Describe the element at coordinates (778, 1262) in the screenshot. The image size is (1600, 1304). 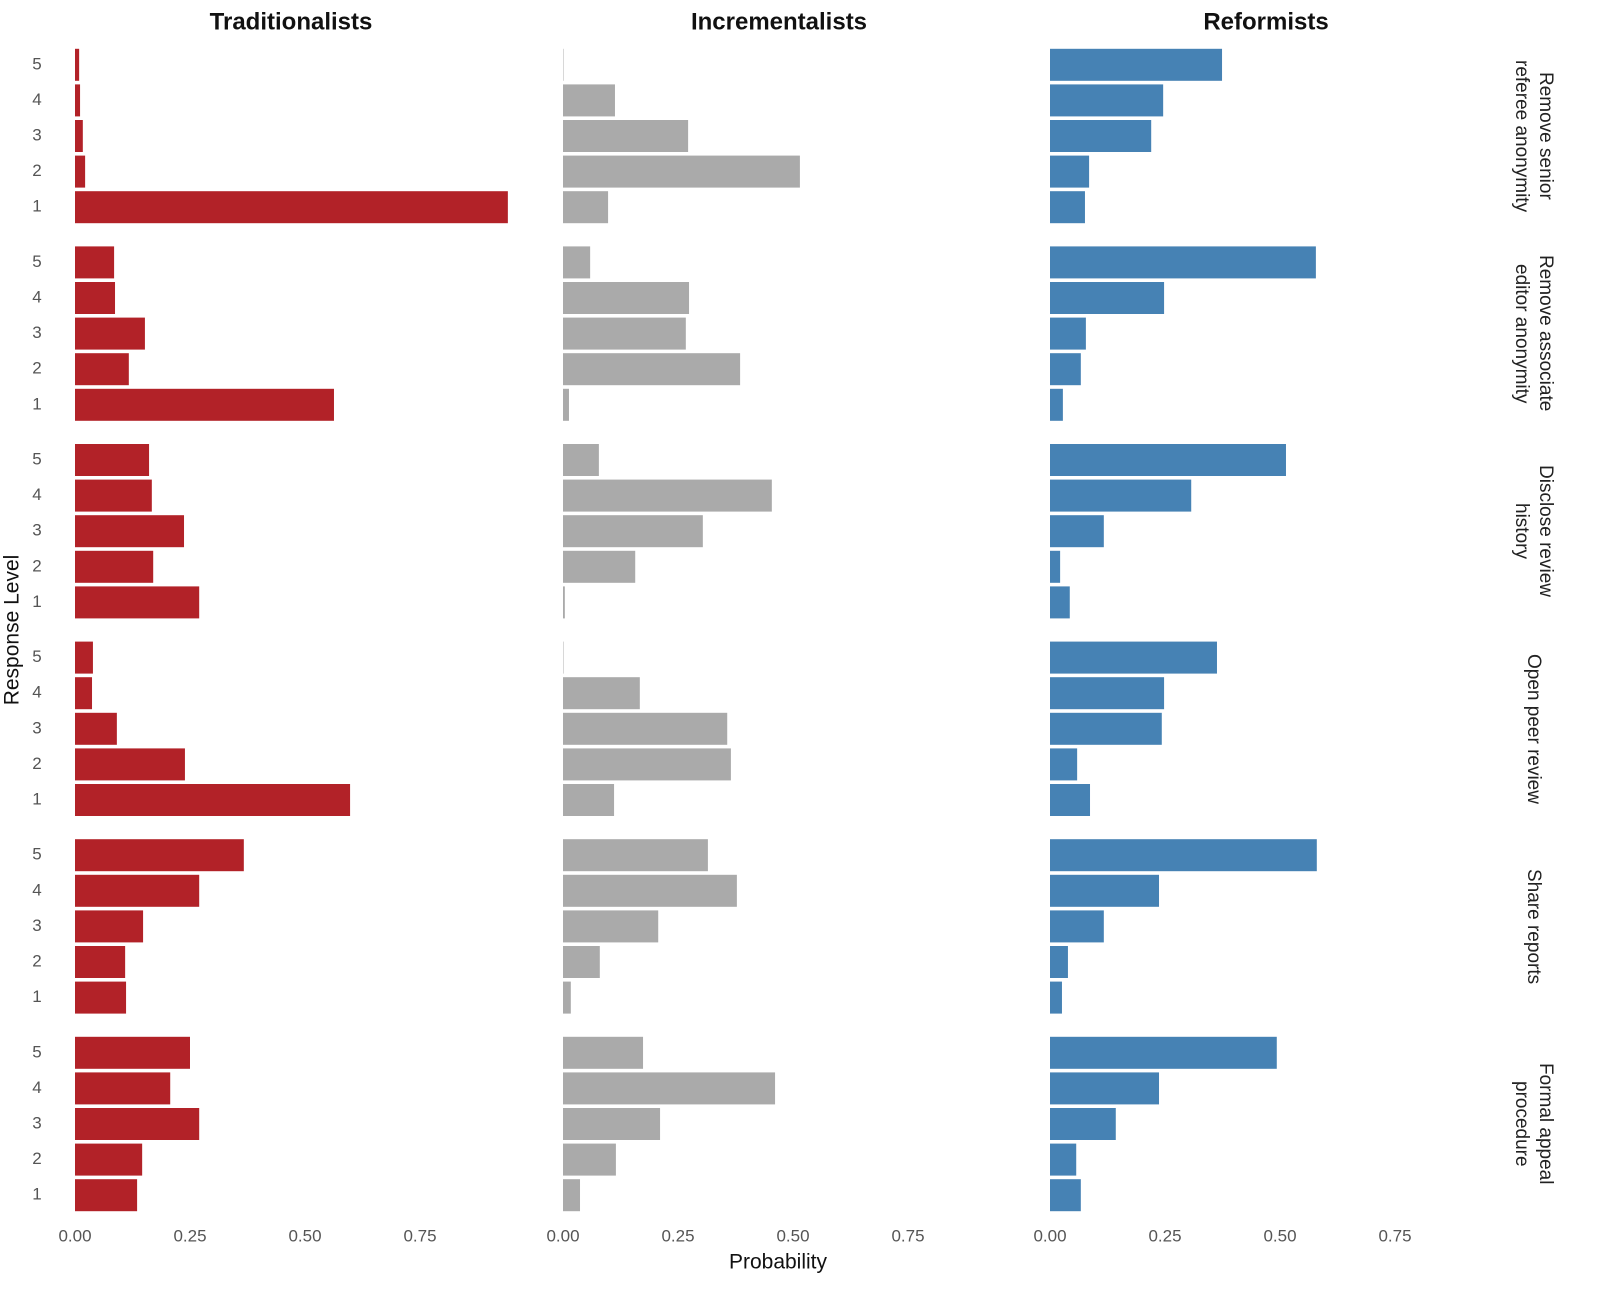
I see `x-axis-label: Probability` at that location.